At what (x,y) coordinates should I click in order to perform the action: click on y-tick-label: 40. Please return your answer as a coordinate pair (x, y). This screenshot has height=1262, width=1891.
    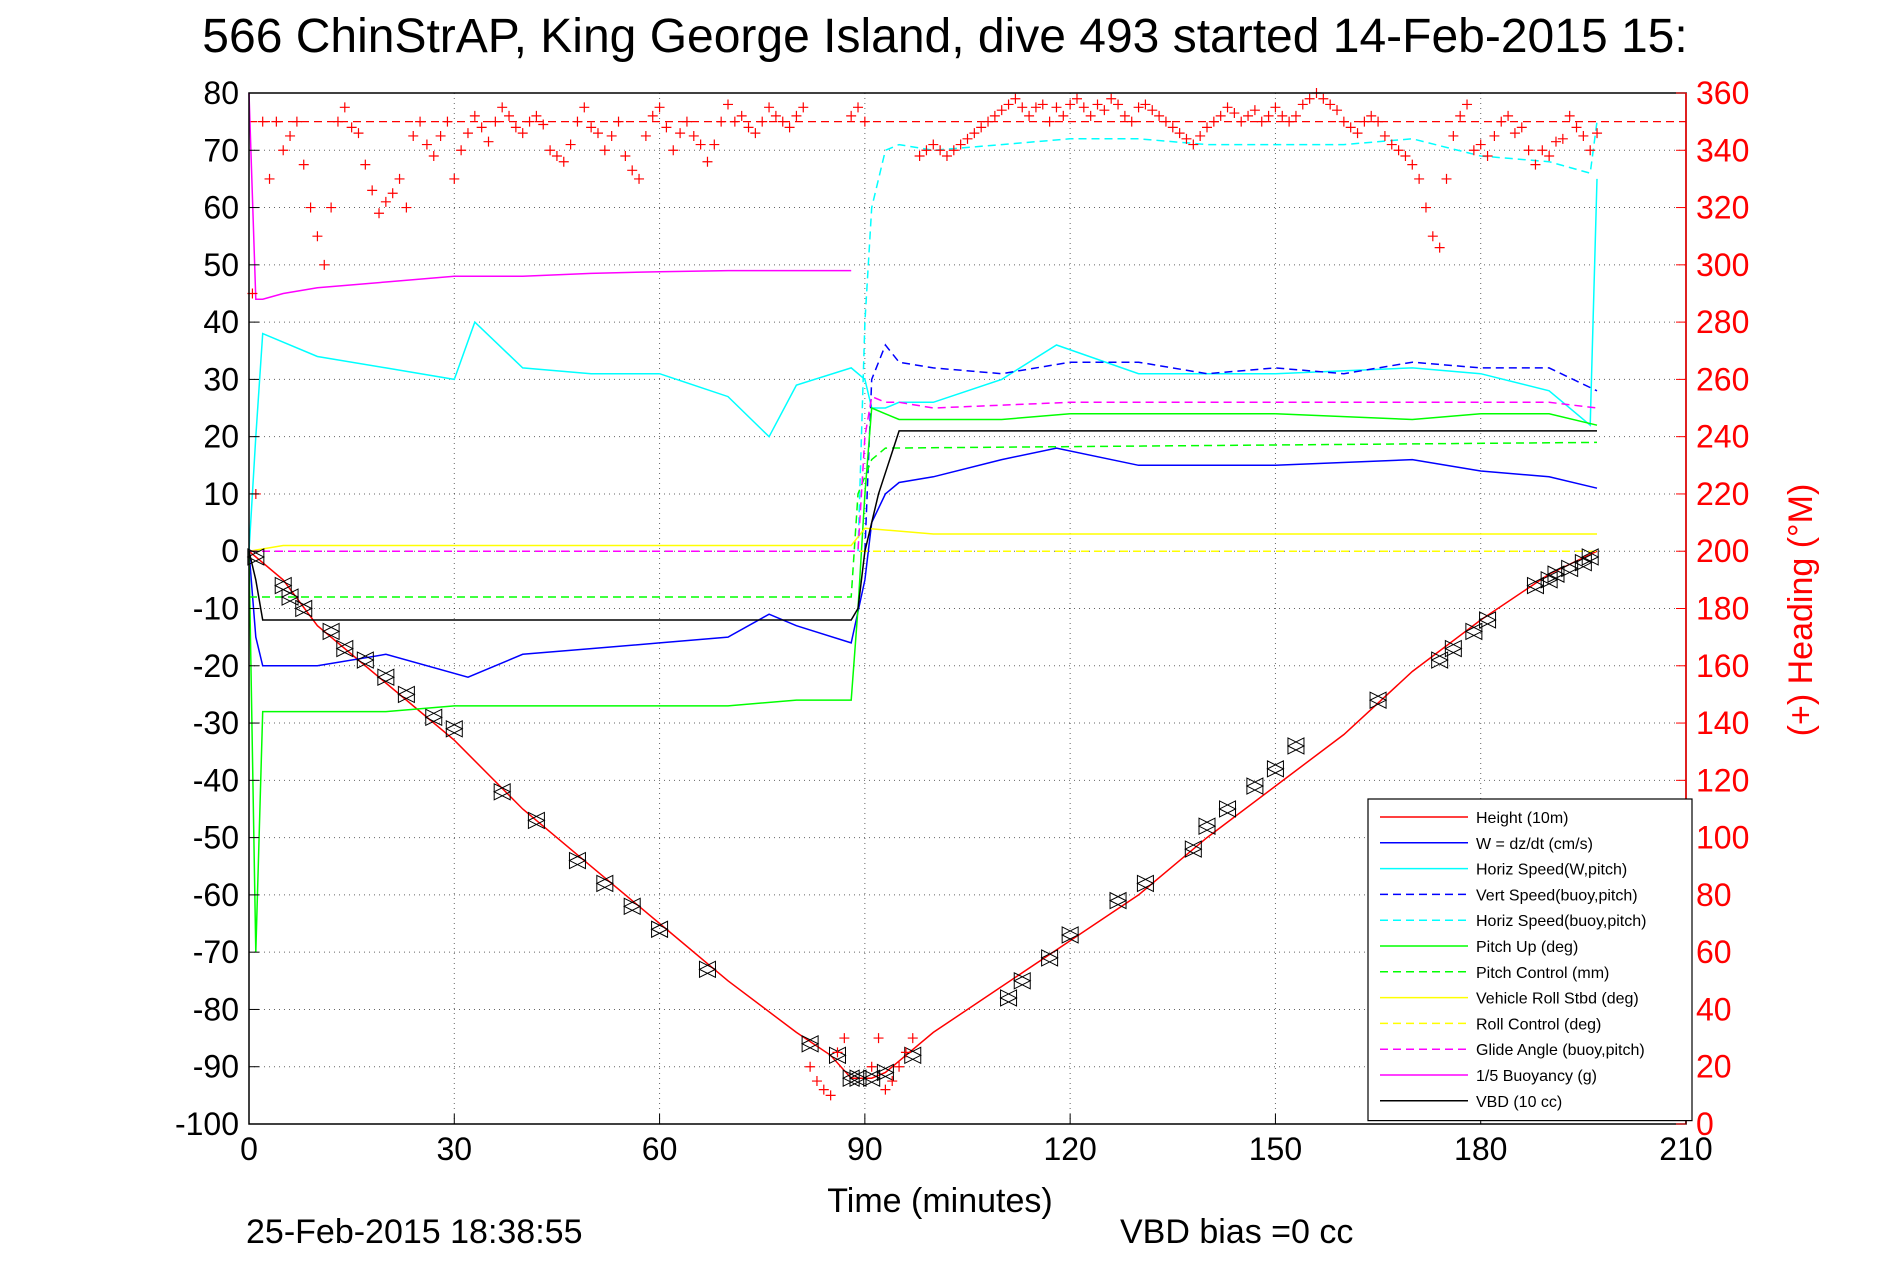
    Looking at the image, I should click on (221, 322).